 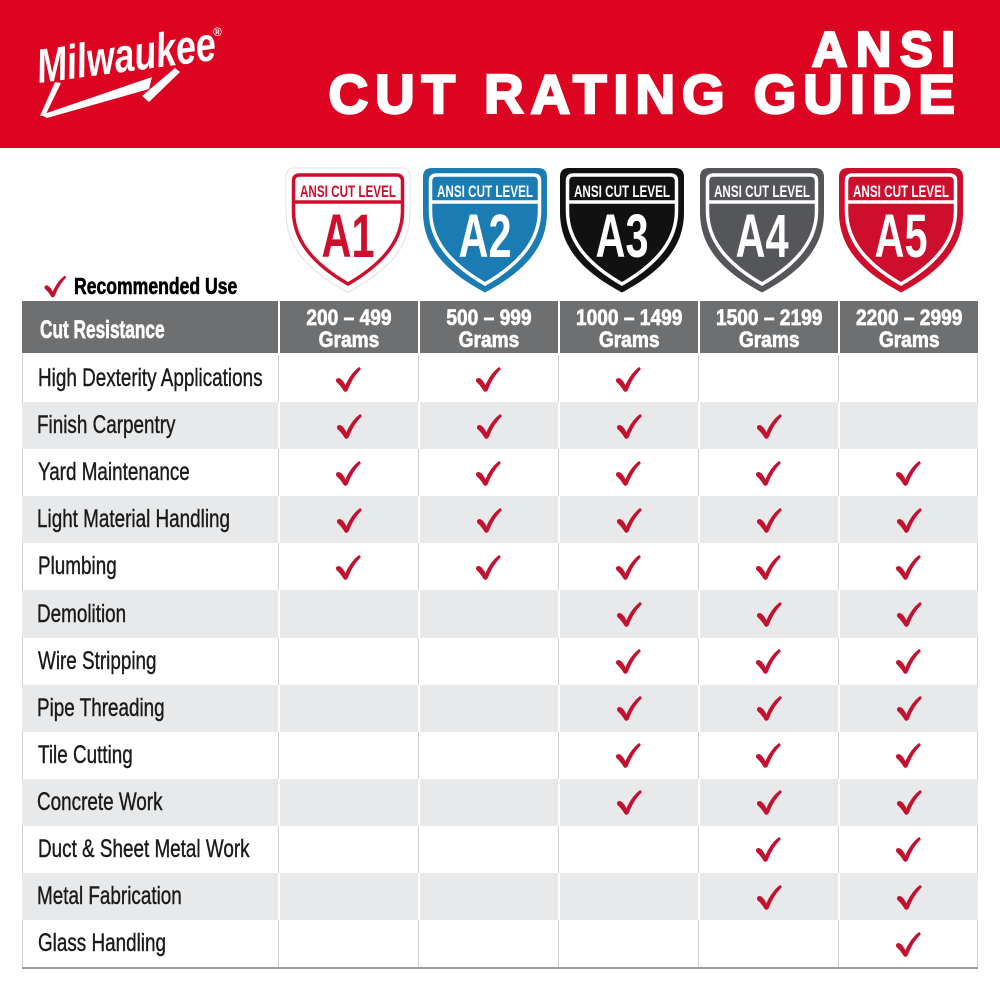 What do you see at coordinates (485, 236) in the screenshot?
I see `svg-text: A2` at bounding box center [485, 236].